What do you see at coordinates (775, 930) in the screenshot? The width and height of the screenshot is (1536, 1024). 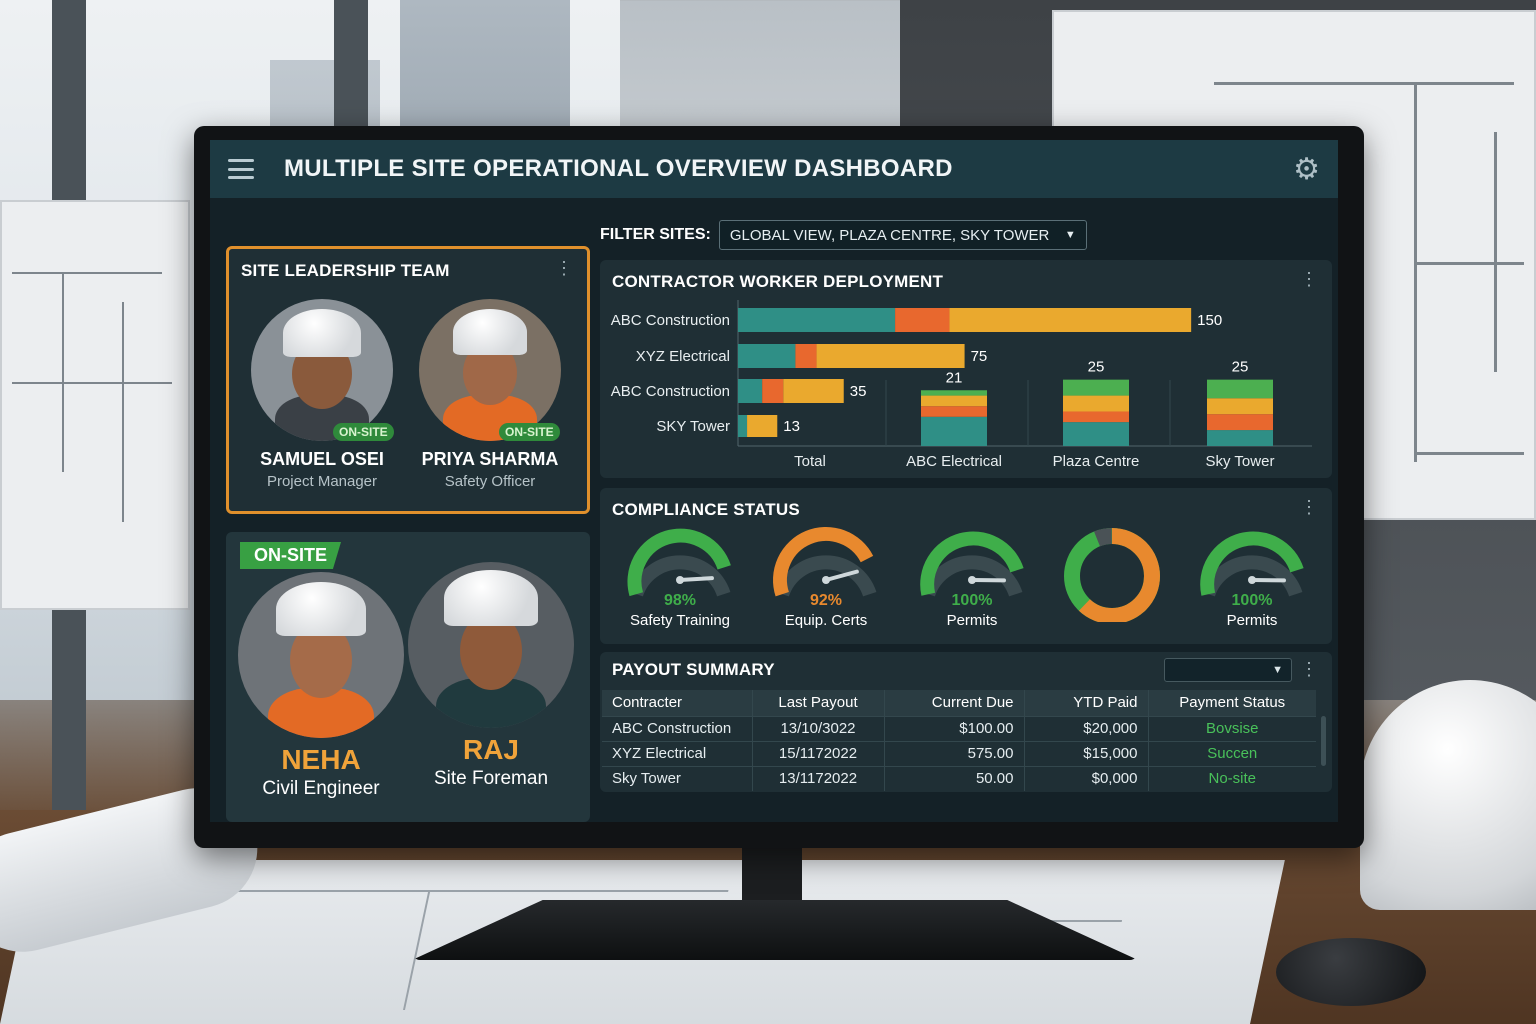 I see `monitor-stand-base` at bounding box center [775, 930].